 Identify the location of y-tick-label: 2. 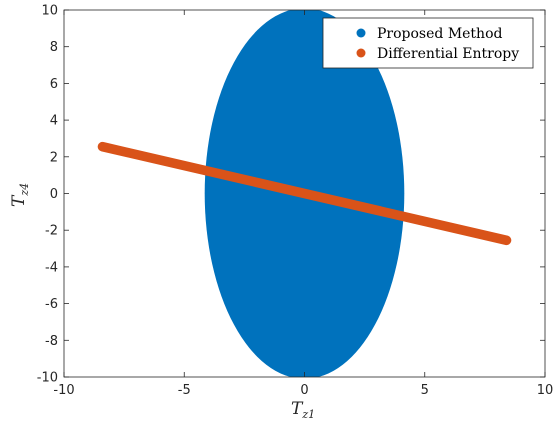
(54, 157).